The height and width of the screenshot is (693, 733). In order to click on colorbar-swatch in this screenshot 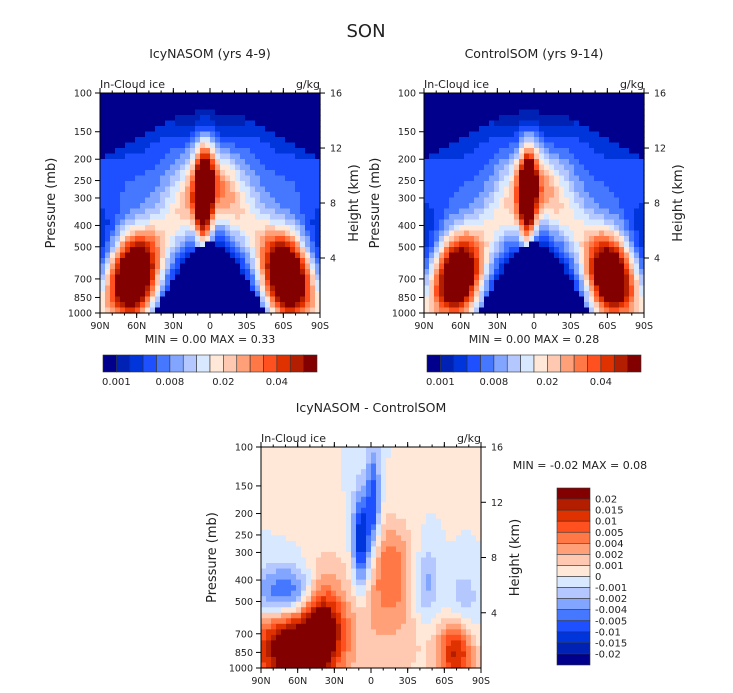, I will do `click(620, 363)`.